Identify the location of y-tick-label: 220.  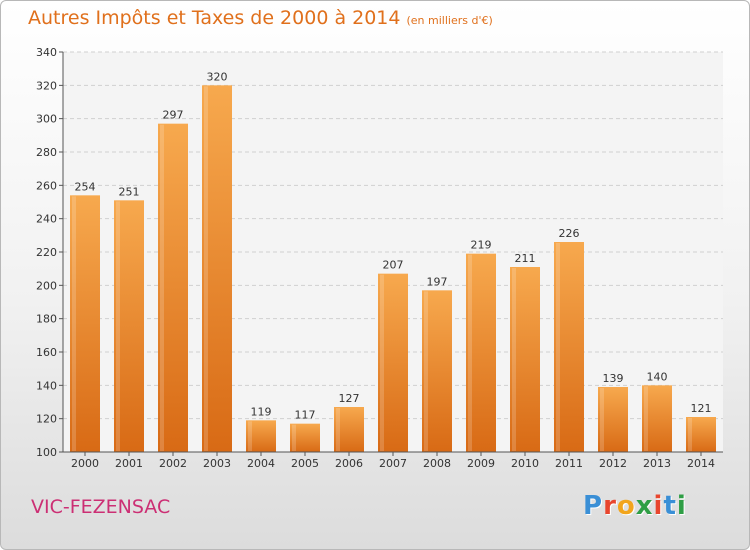
(46, 252).